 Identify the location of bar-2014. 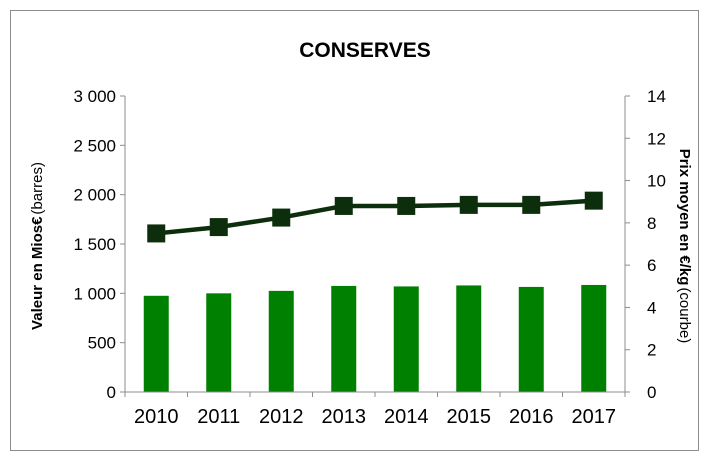
(406, 339).